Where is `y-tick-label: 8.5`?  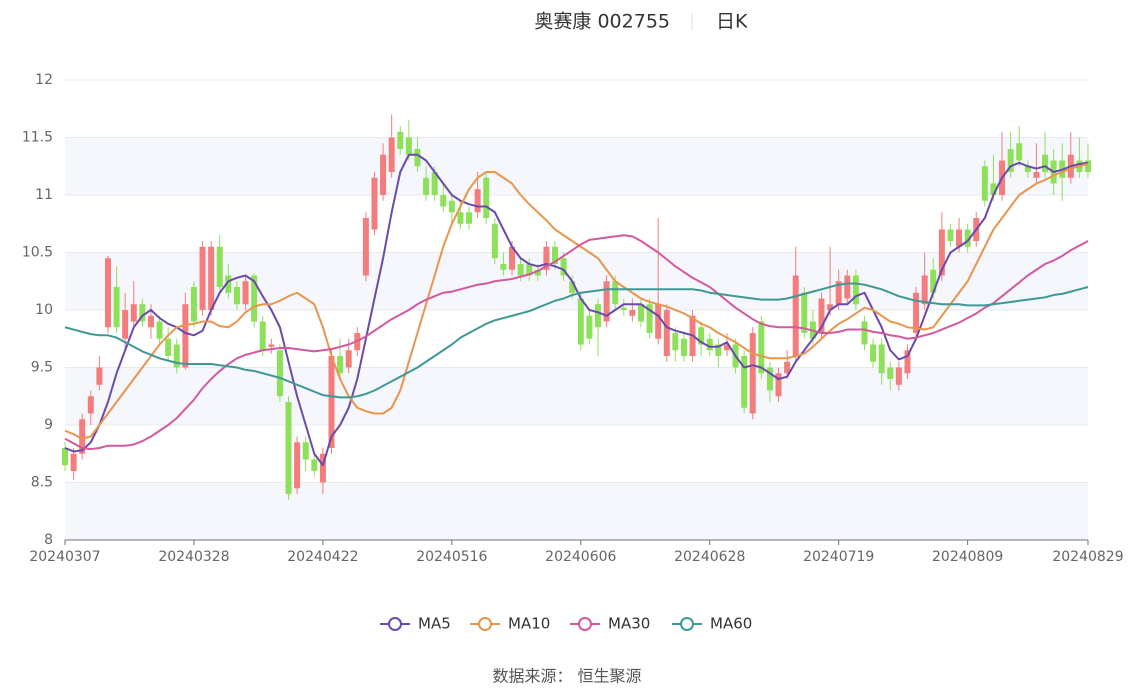 y-tick-label: 8.5 is located at coordinates (42, 483).